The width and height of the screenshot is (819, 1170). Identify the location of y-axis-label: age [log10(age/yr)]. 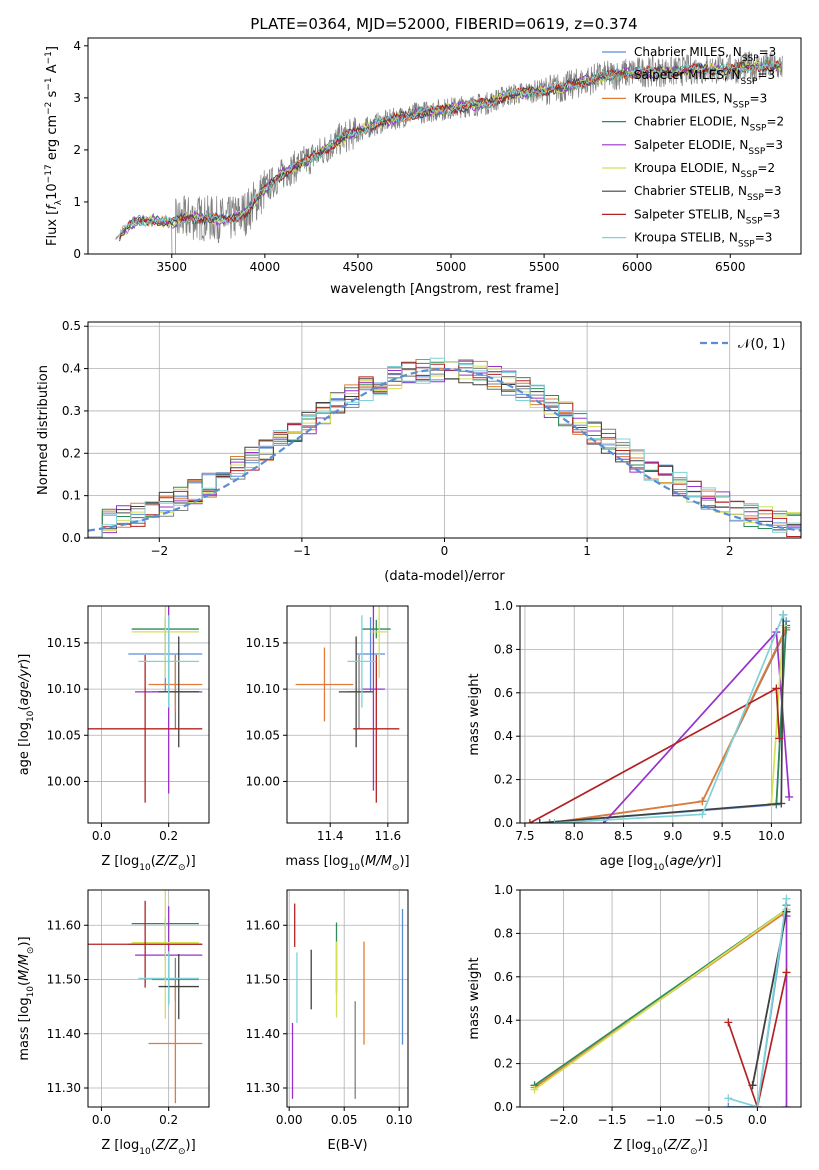
(26, 715).